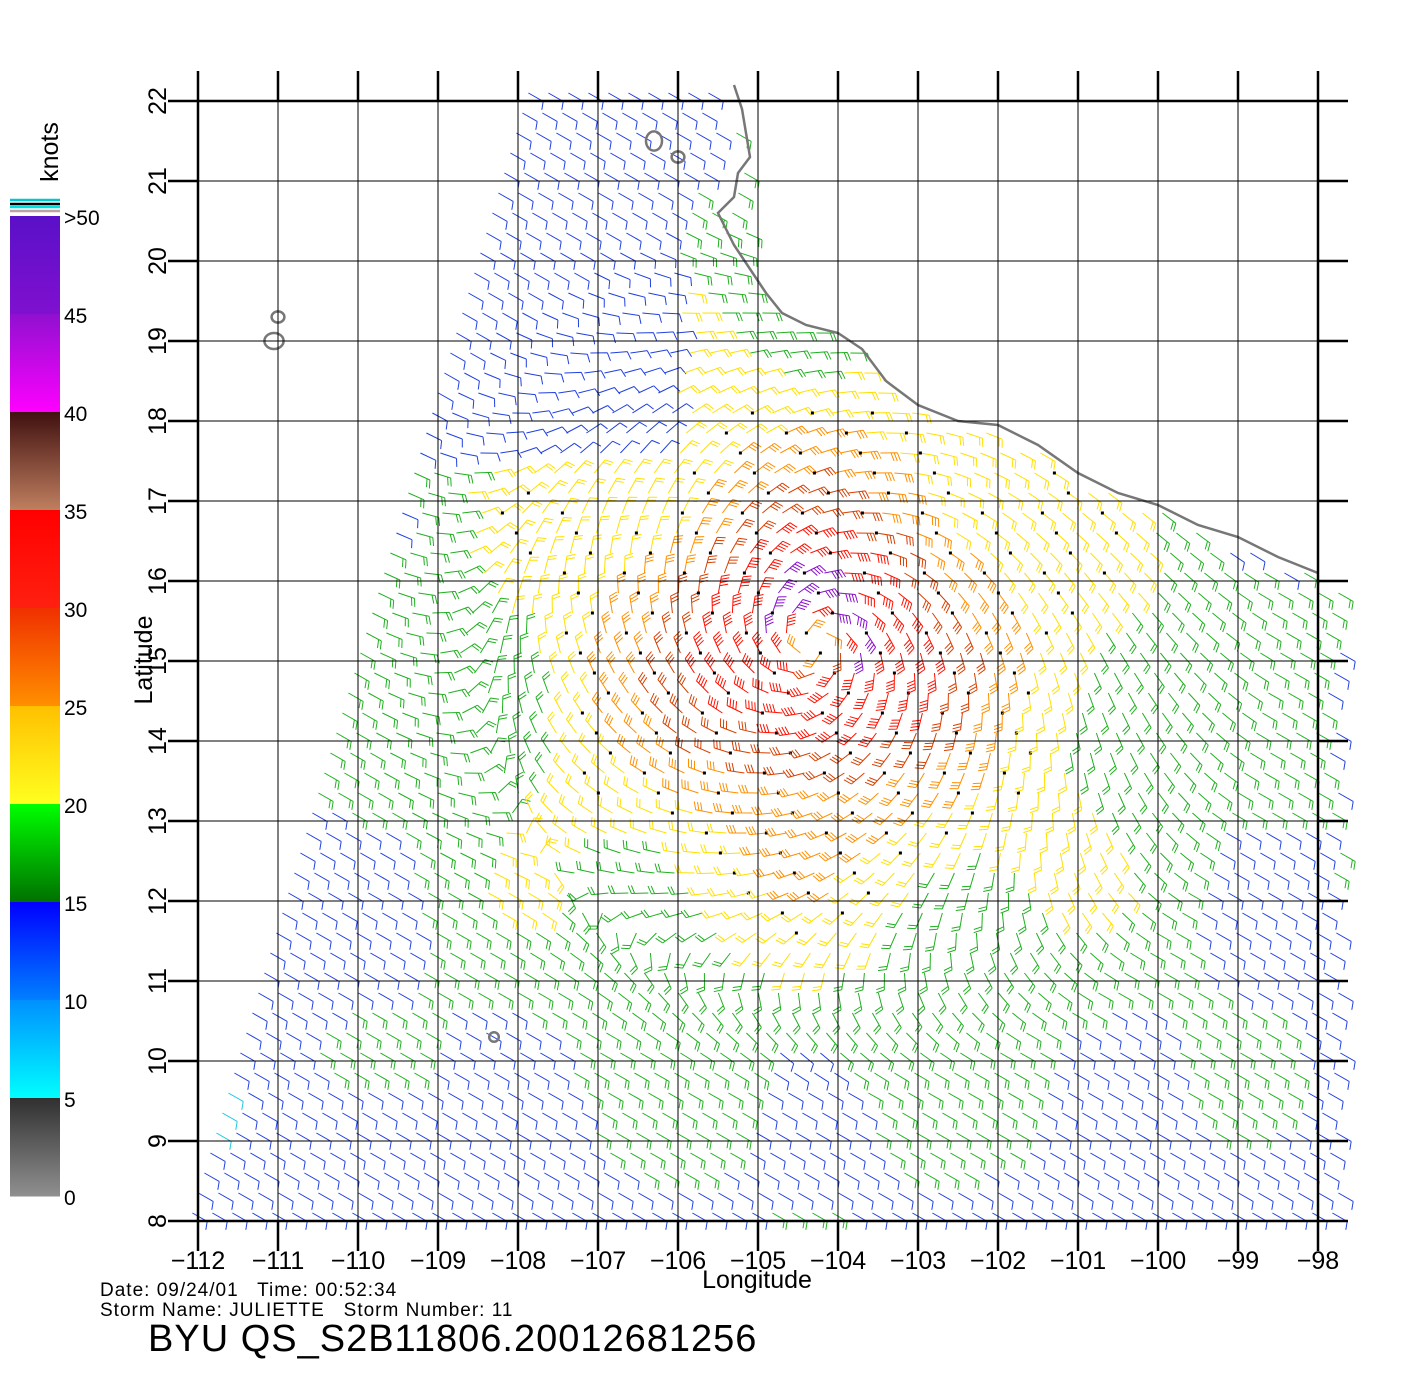 The width and height of the screenshot is (1420, 1400). Describe the element at coordinates (35, 1049) in the screenshot. I see `legend-band` at that location.